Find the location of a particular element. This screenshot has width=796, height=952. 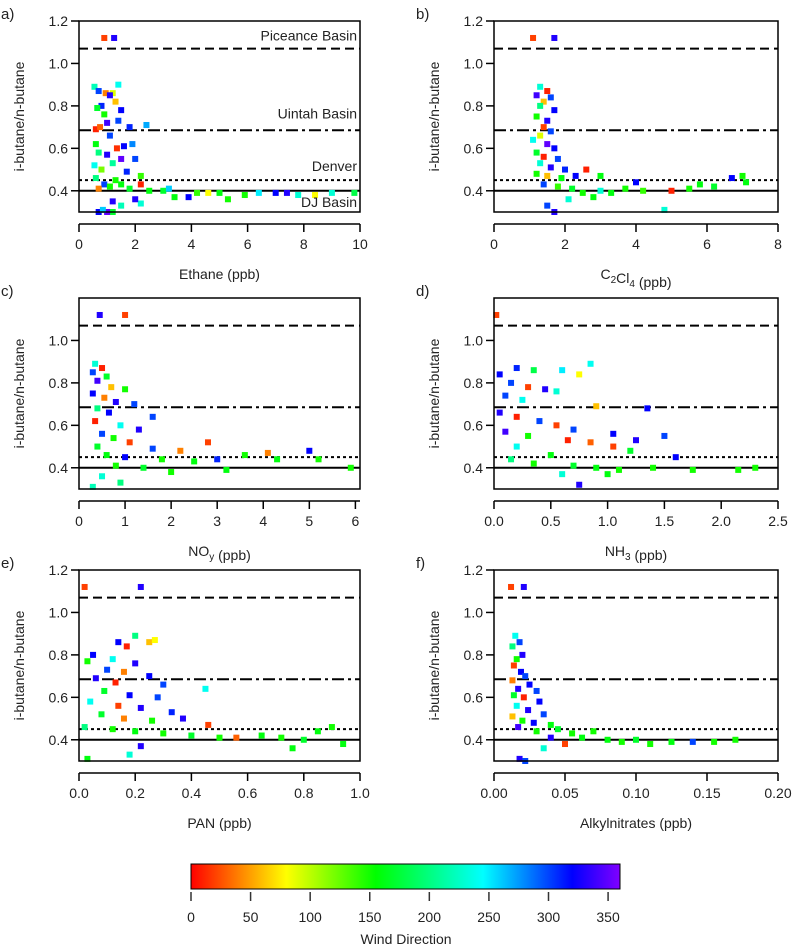

x-axis-label: NOy (ppb) is located at coordinates (219, 553).